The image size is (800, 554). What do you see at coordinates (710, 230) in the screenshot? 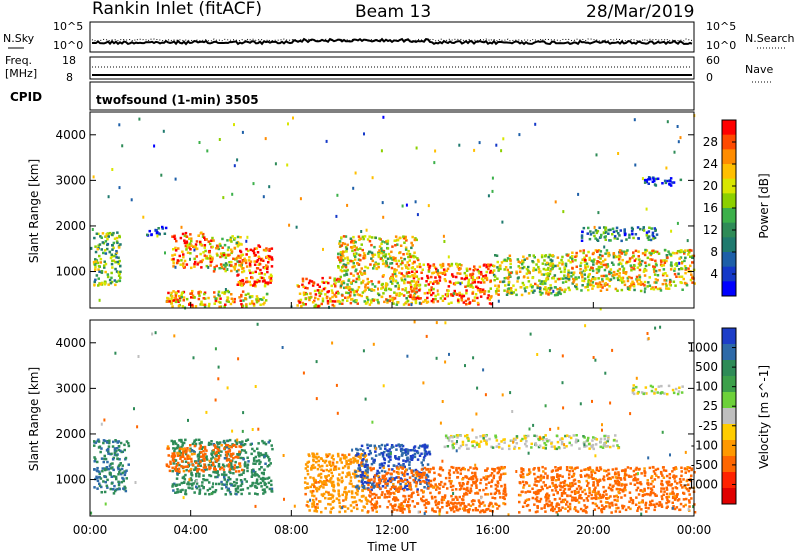
I see `colorbar-tick-label: 12` at bounding box center [710, 230].